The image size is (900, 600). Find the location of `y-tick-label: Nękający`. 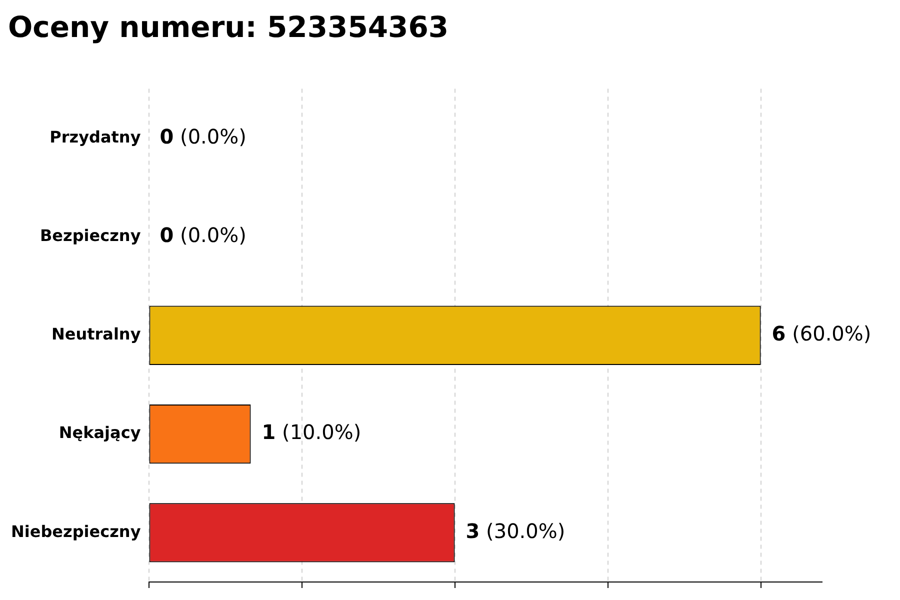

y-tick-label: Nękający is located at coordinates (100, 432).